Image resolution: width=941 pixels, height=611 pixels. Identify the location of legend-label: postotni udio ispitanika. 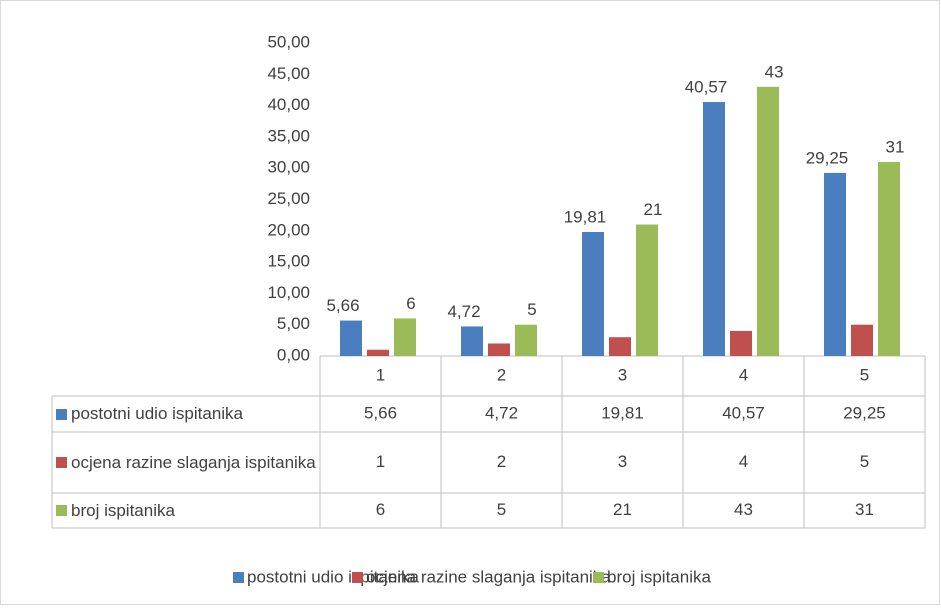
(333, 576).